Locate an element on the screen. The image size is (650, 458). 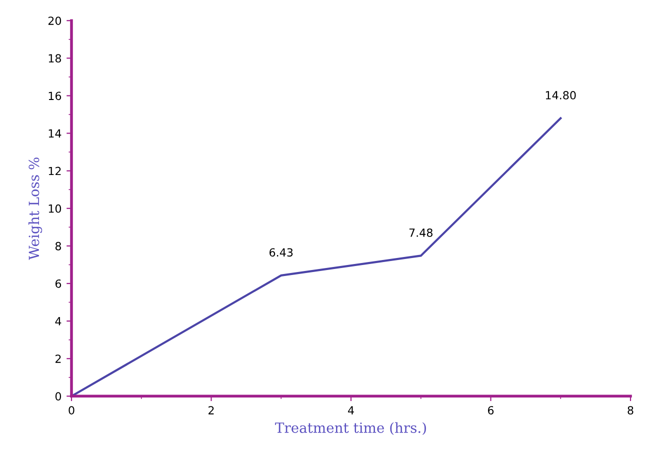
y-tick-label: 18 is located at coordinates (55, 58).